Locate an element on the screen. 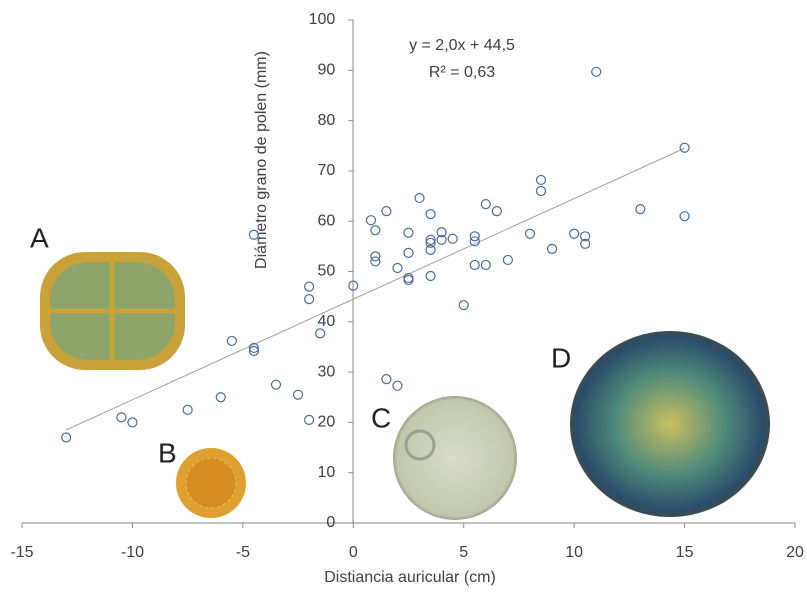 This screenshot has height=597, width=807. y-tick-label: 30 is located at coordinates (326, 371).